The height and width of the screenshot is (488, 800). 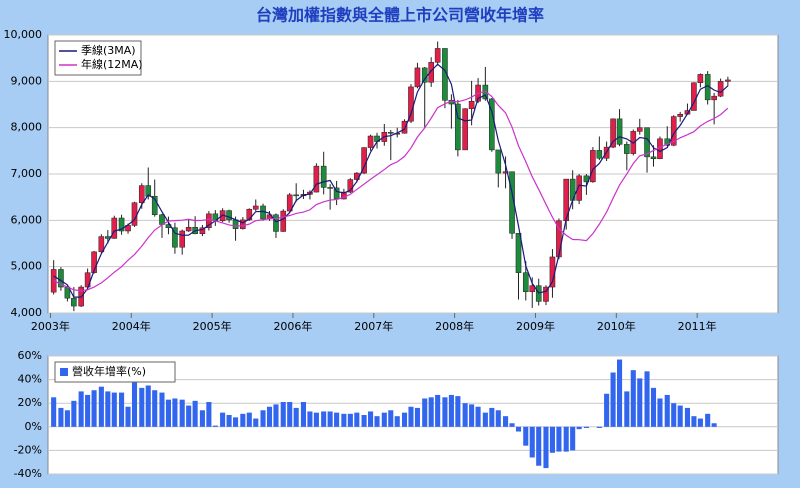 I want to click on y-tick-label: 60%, so click(x=30, y=355).